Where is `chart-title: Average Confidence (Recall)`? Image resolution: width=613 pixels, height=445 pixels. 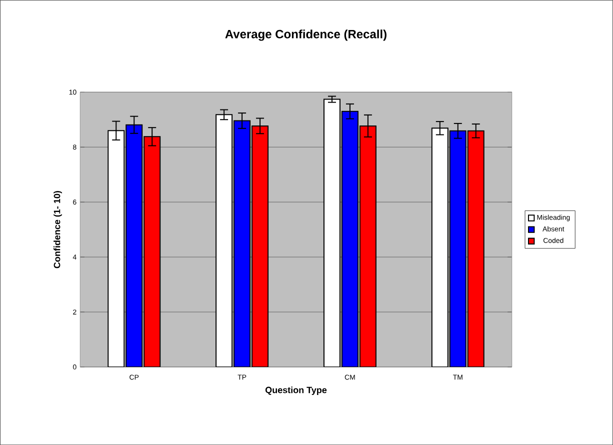
chart-title: Average Confidence (Recall) is located at coordinates (305, 35).